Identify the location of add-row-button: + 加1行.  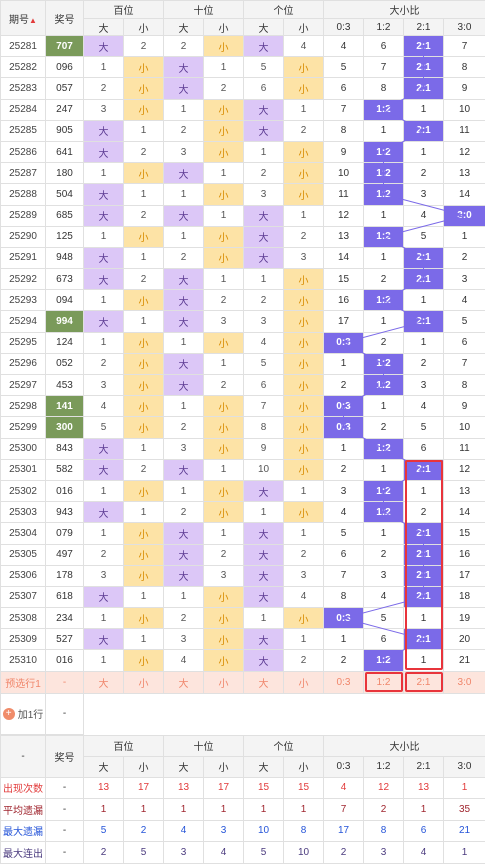
(23, 713).